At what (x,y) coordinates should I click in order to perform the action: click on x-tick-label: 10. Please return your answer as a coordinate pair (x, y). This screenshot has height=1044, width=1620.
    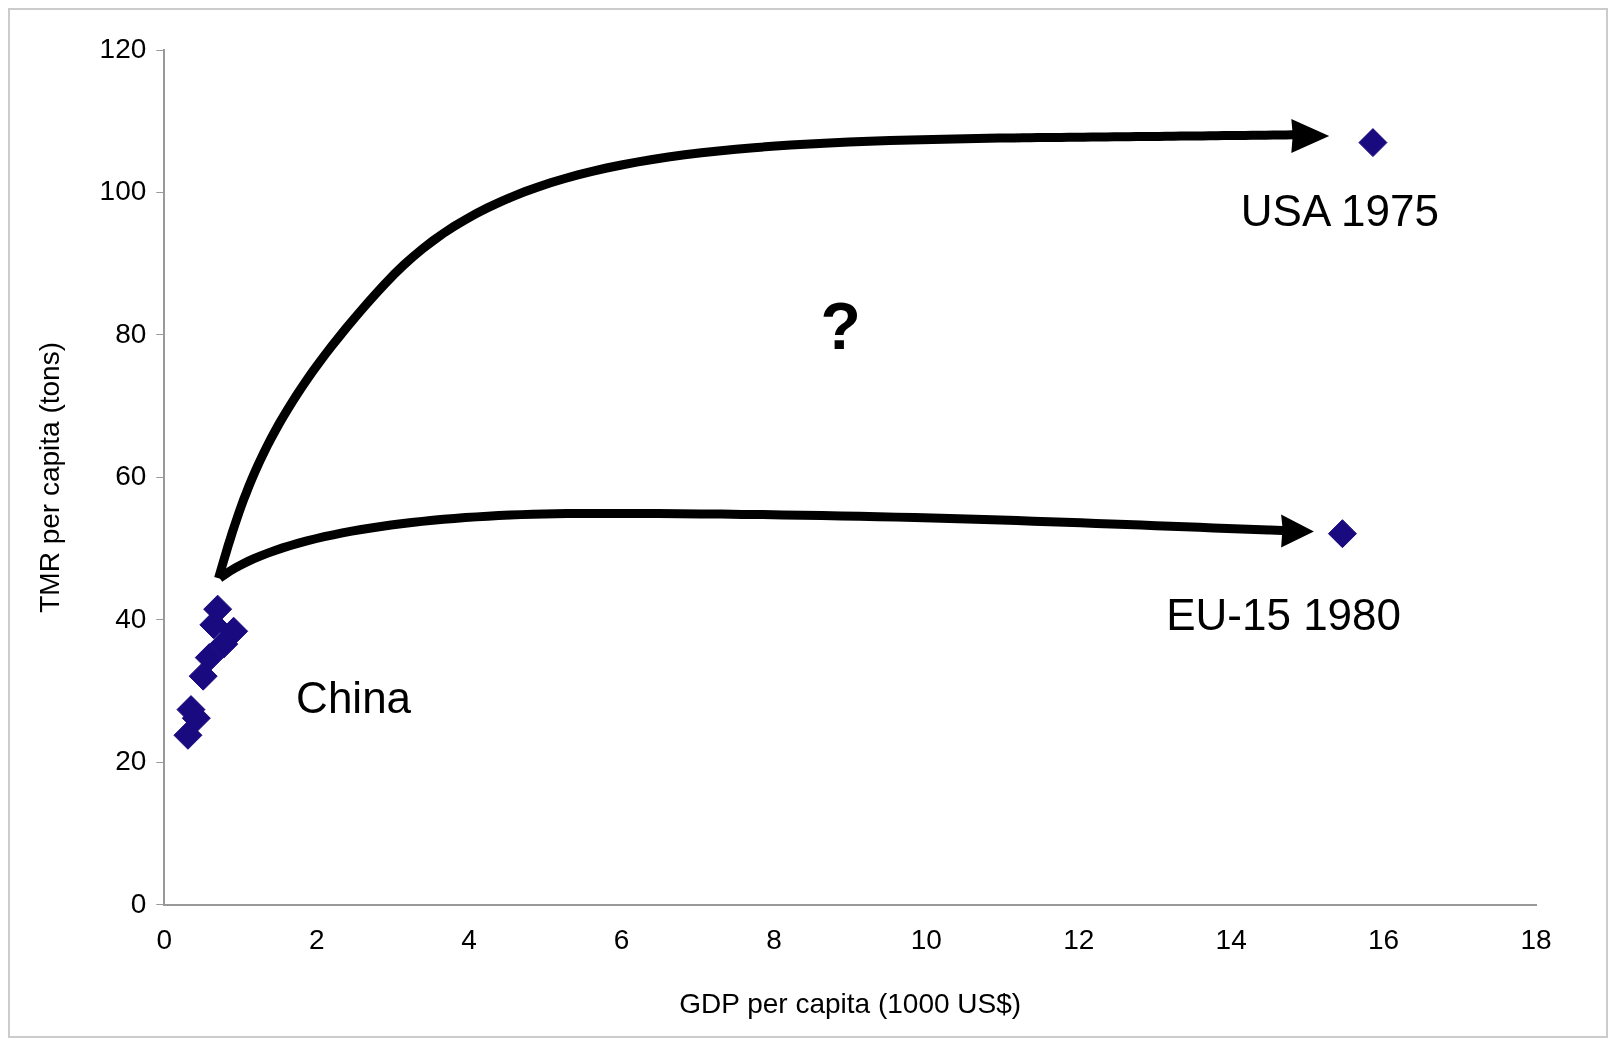
    Looking at the image, I should click on (926, 940).